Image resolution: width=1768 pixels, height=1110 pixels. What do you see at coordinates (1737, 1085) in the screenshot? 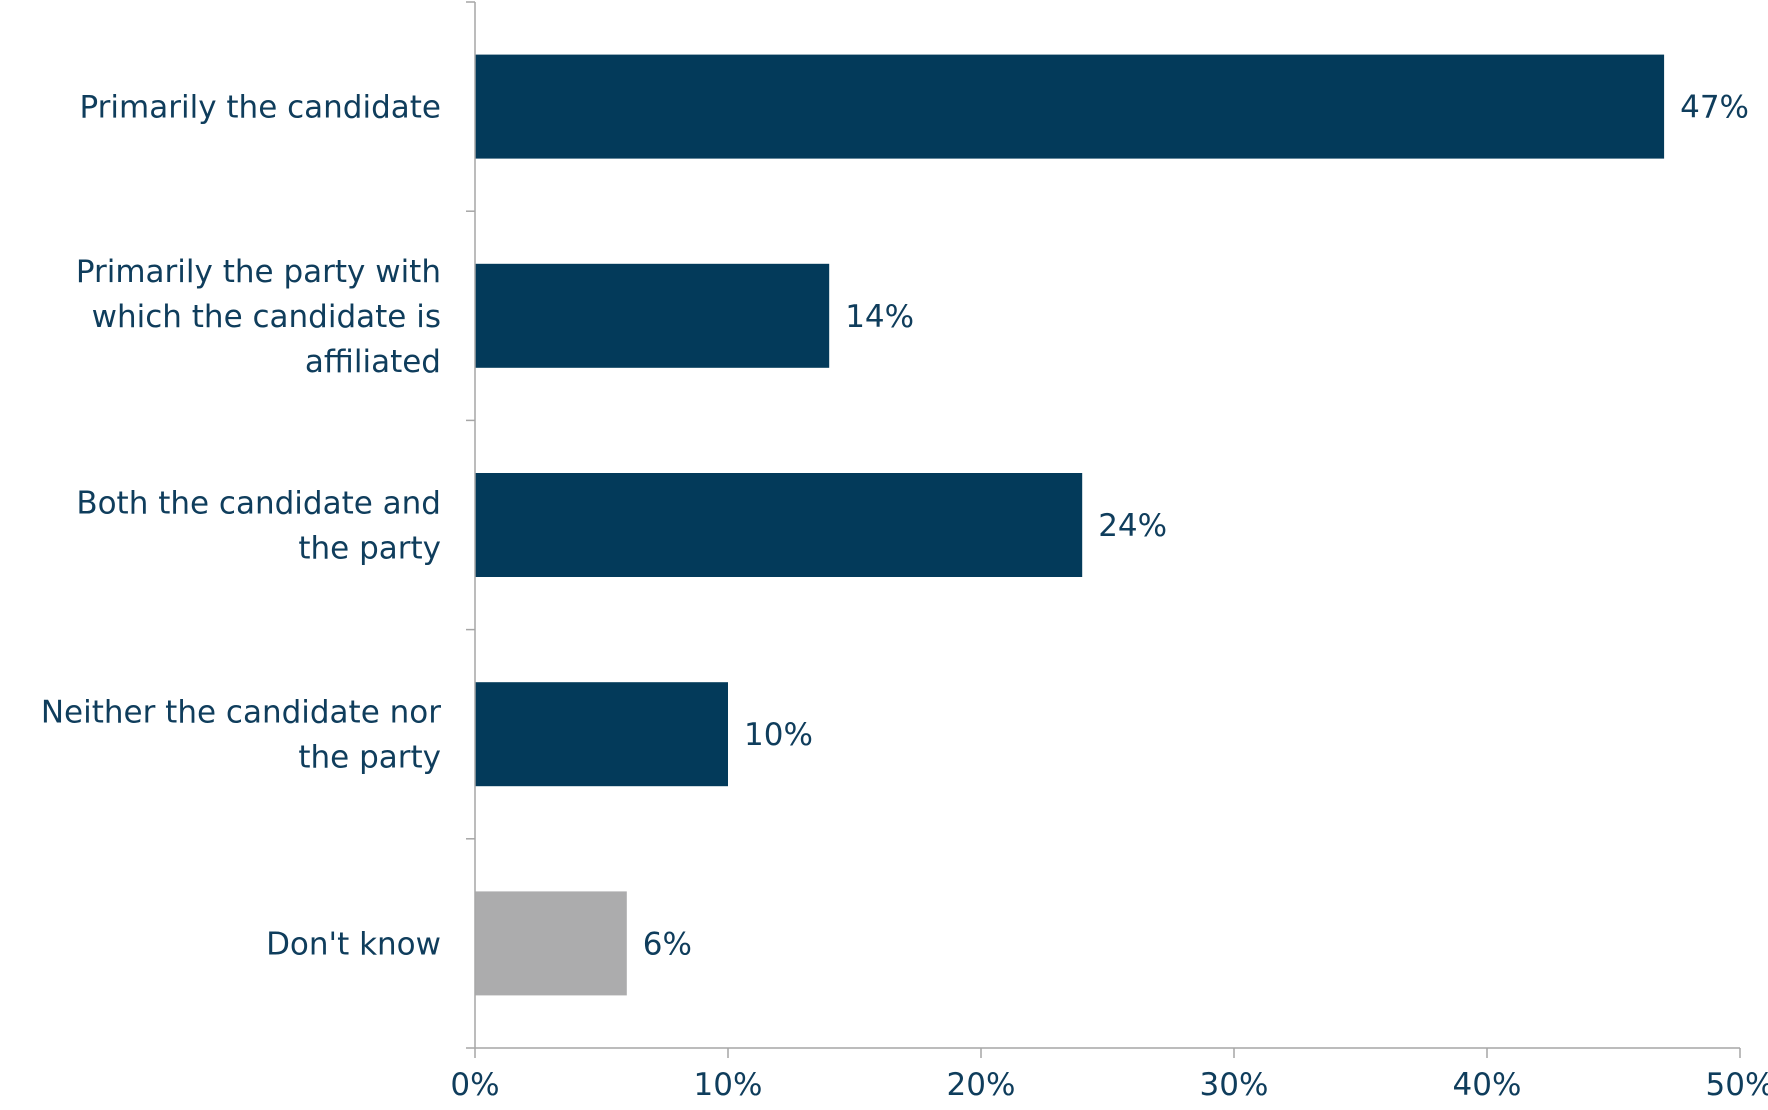
I see `x-tick-label-5: 50%` at bounding box center [1737, 1085].